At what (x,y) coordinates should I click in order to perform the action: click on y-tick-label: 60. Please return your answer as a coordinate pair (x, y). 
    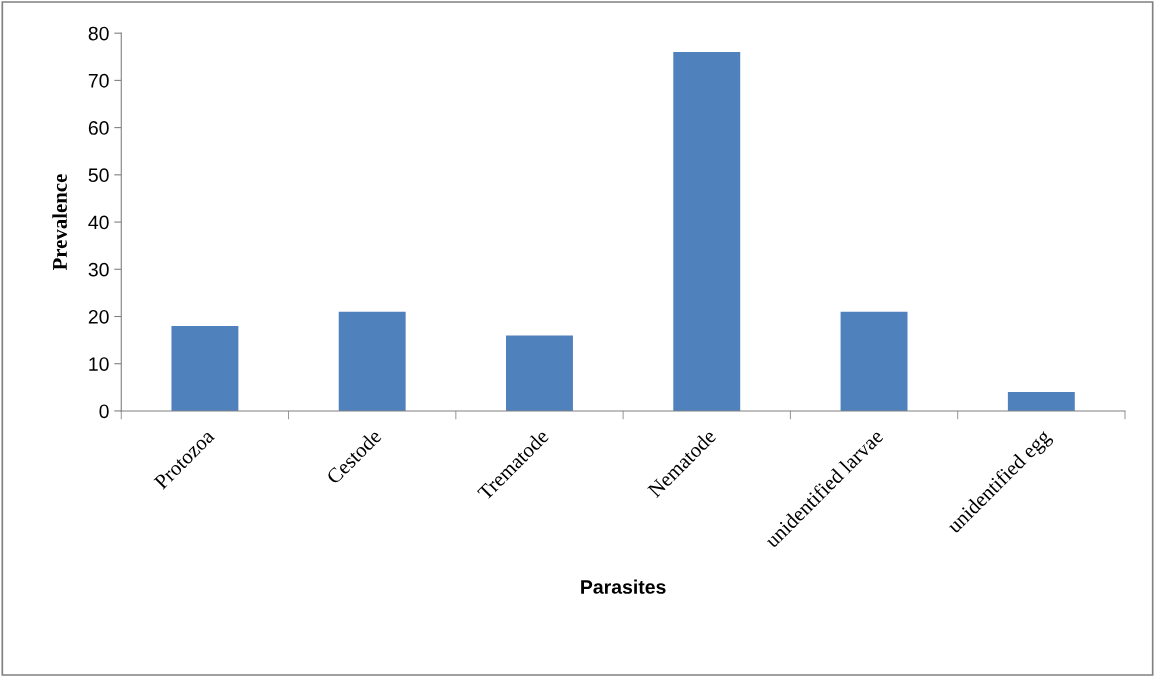
    Looking at the image, I should click on (98, 128).